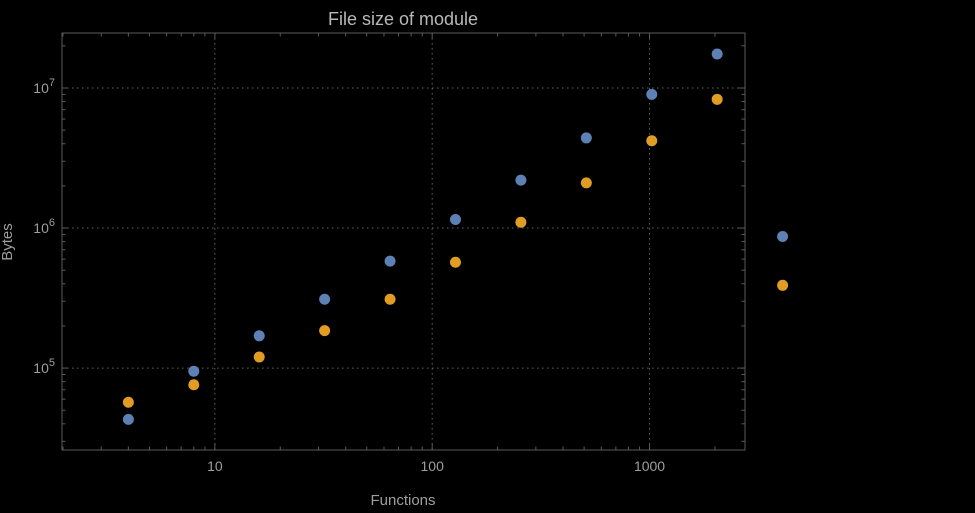 Image resolution: width=975 pixels, height=513 pixels. I want to click on x-axis-label: Functions, so click(402, 500).